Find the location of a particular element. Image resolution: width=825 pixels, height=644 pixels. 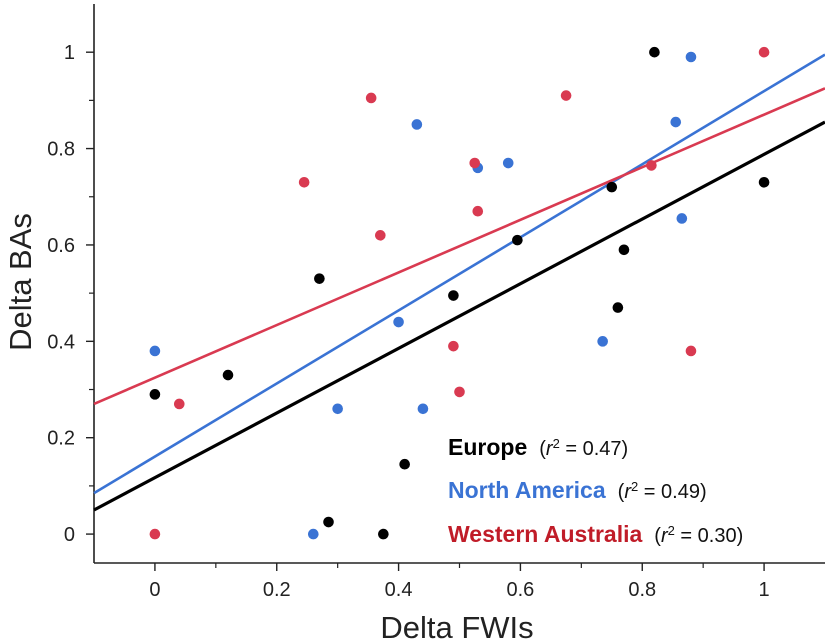

x-tick-label: 0.4 is located at coordinates (399, 590).